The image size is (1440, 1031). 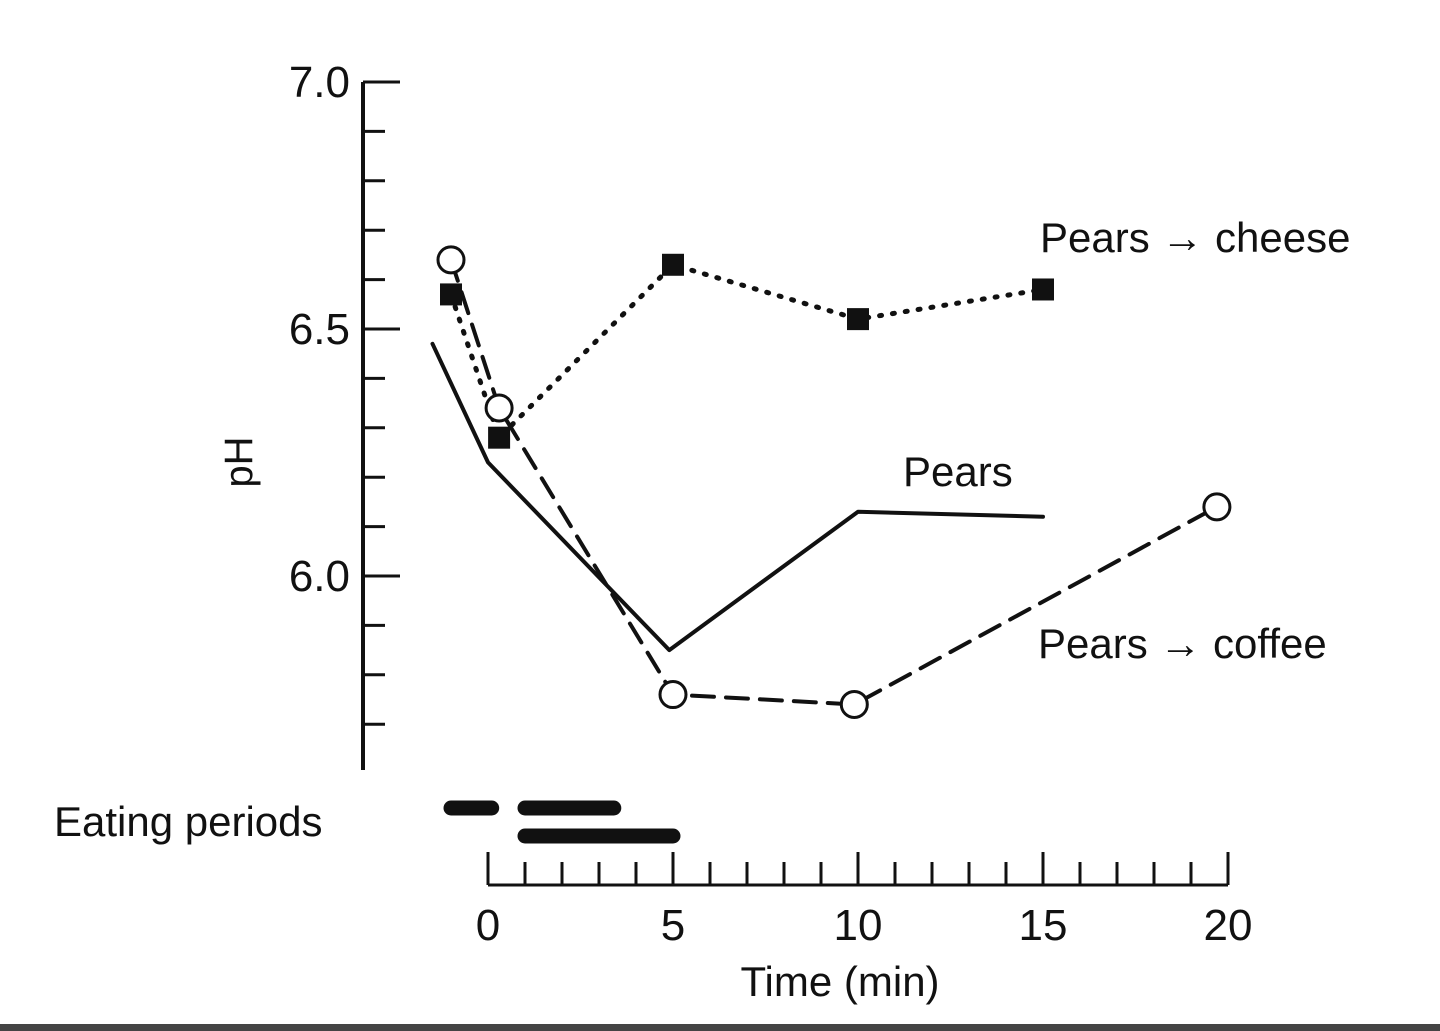 I want to click on eating-periods, so click(x=562, y=822).